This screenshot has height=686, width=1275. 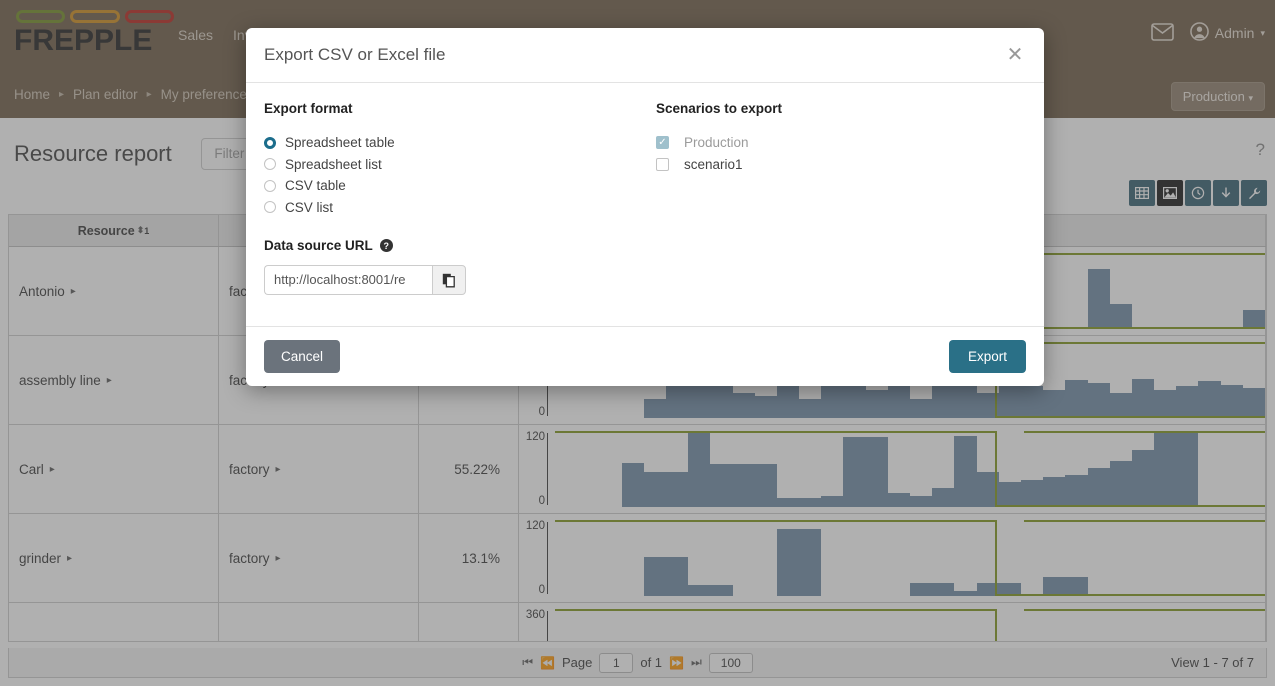 I want to click on radio-spreadsheet-table-label: Spreadsheet table, so click(x=340, y=143).